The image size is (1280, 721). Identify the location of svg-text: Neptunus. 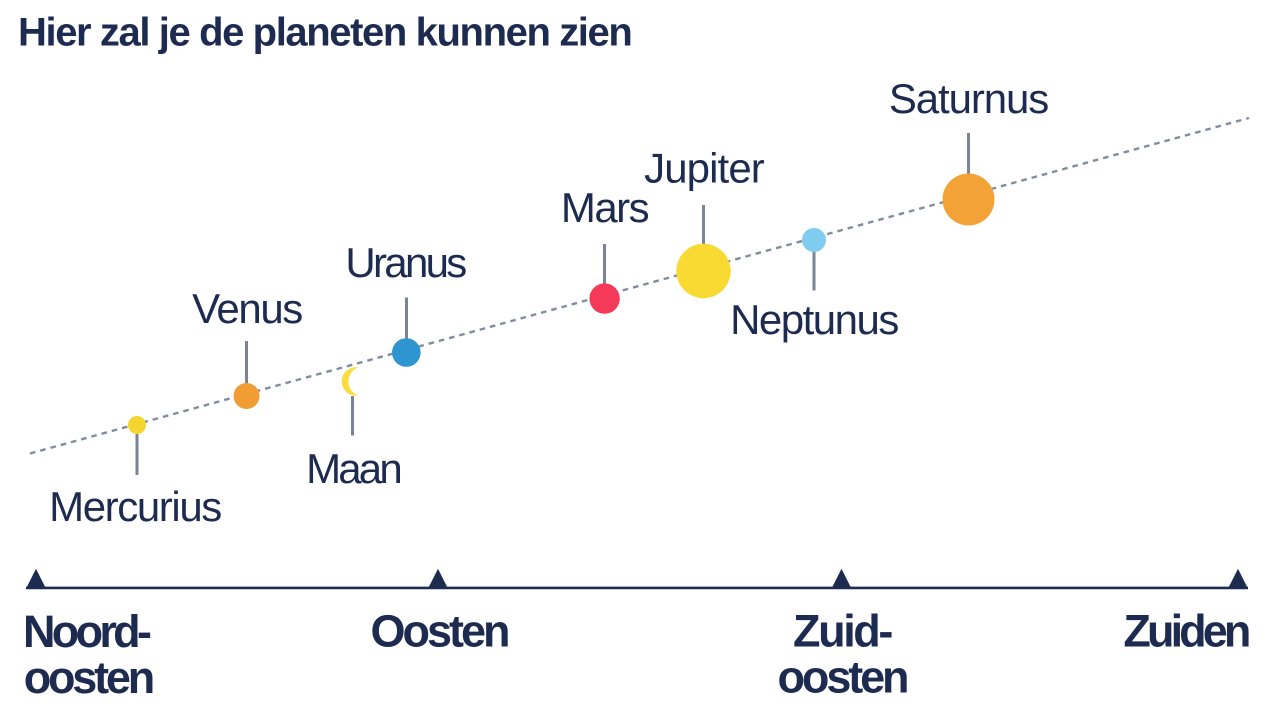
(814, 319).